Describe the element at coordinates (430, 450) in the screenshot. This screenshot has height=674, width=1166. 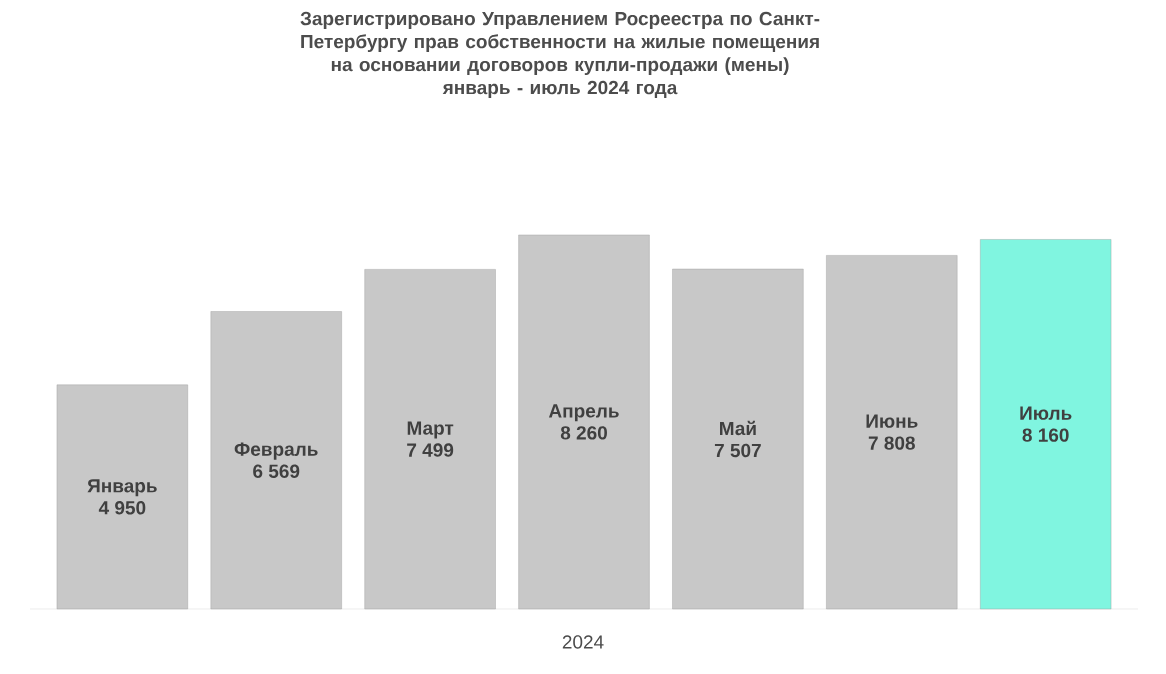
I see `data-label: 7 499` at that location.